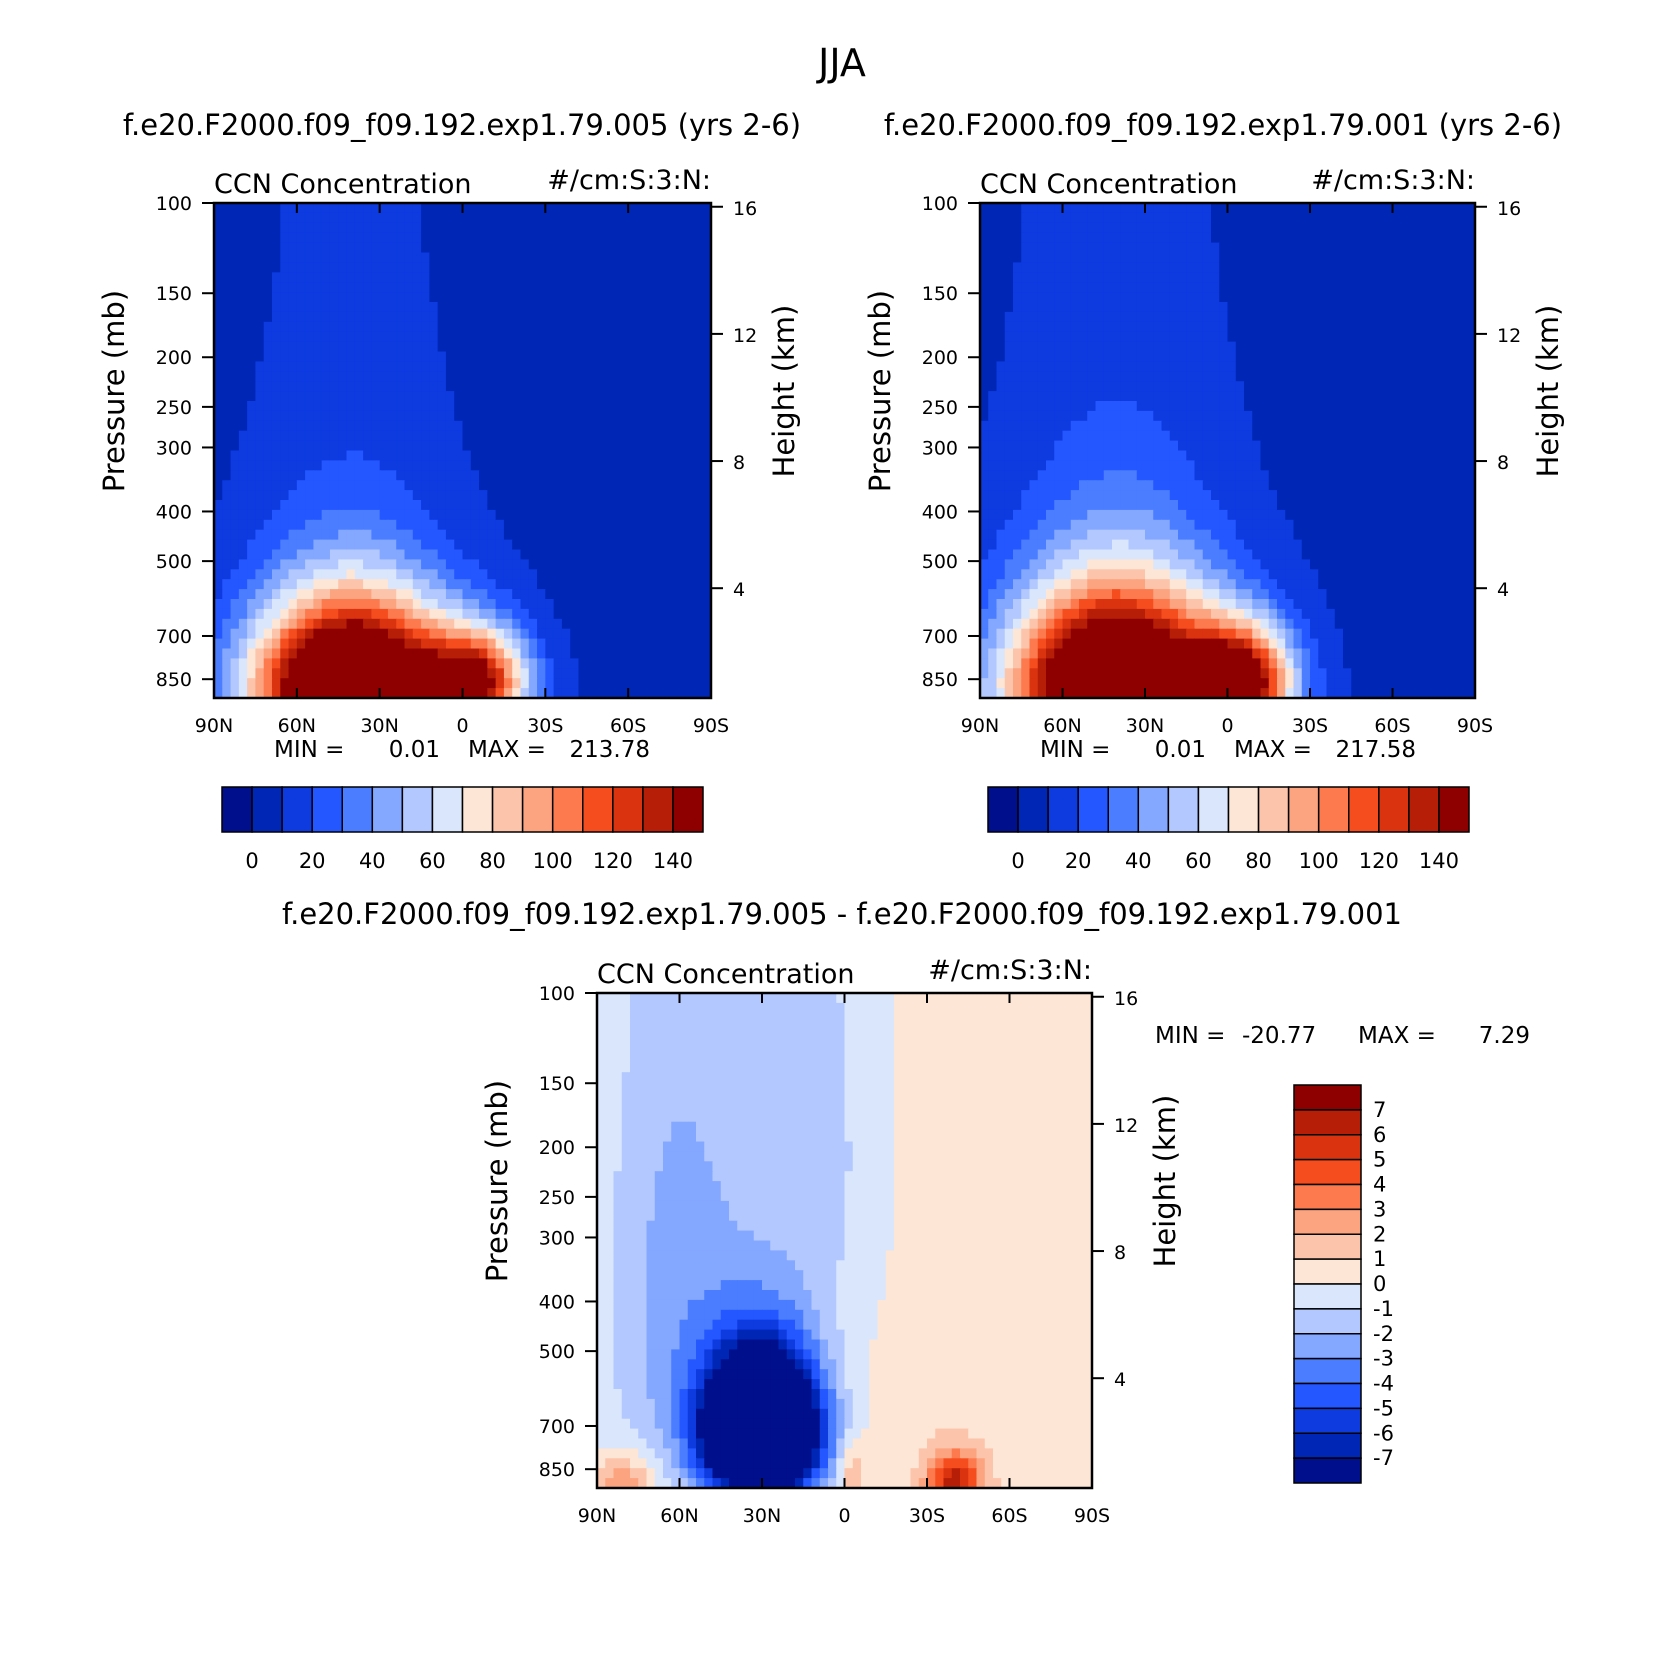  What do you see at coordinates (628, 809) in the screenshot?
I see `colorbar-box` at bounding box center [628, 809].